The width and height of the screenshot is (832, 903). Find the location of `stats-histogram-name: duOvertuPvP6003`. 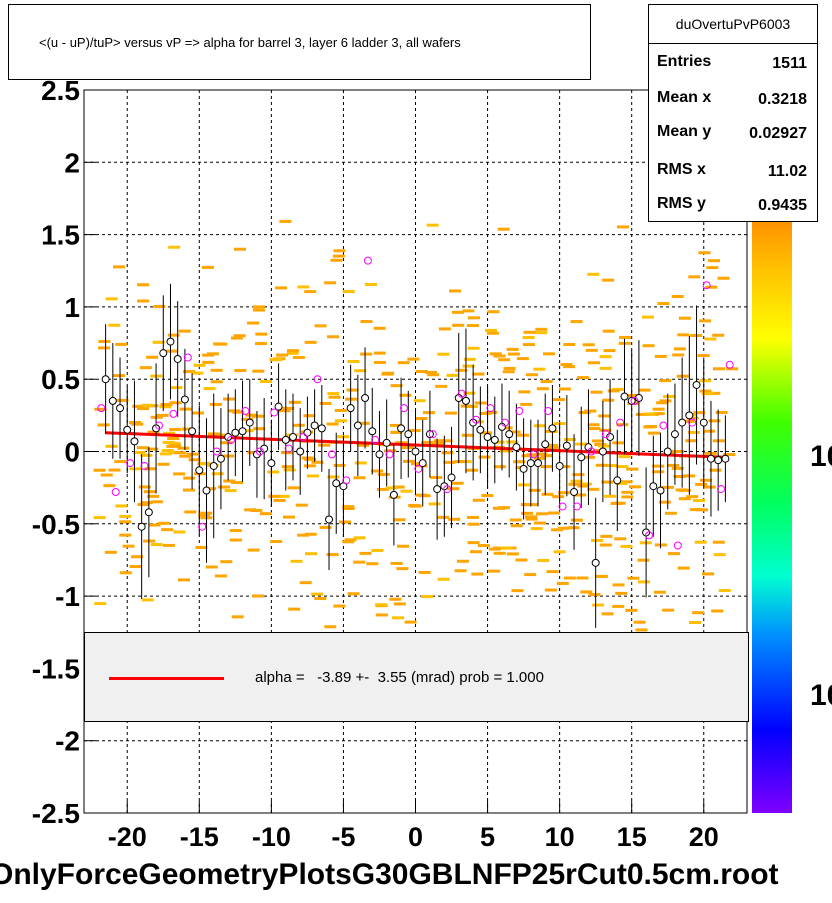

stats-histogram-name: duOvertuPvP6003 is located at coordinates (733, 24).